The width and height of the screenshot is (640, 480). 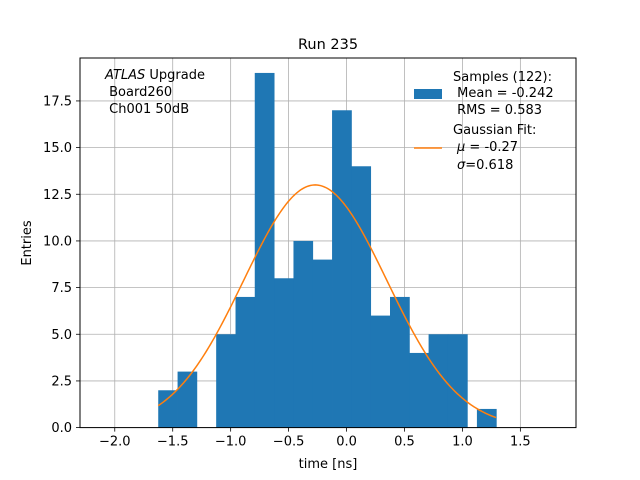 What do you see at coordinates (489, 165) in the screenshot?
I see `legend-sigma-value: =0.618` at bounding box center [489, 165].